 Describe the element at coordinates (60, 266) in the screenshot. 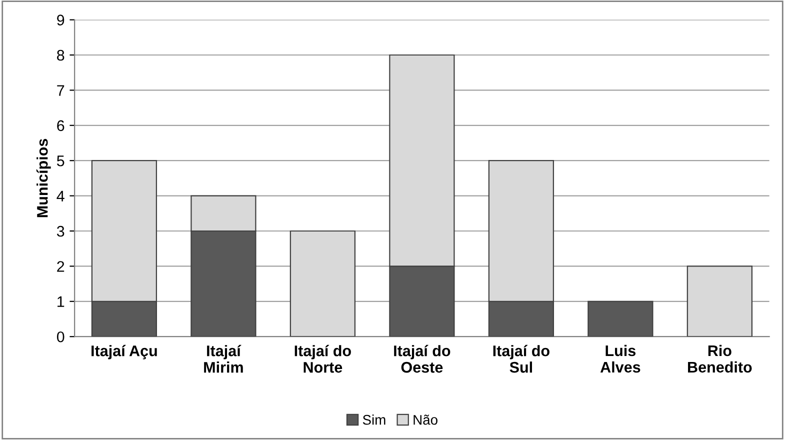

I see `y-tick-label: 2` at that location.